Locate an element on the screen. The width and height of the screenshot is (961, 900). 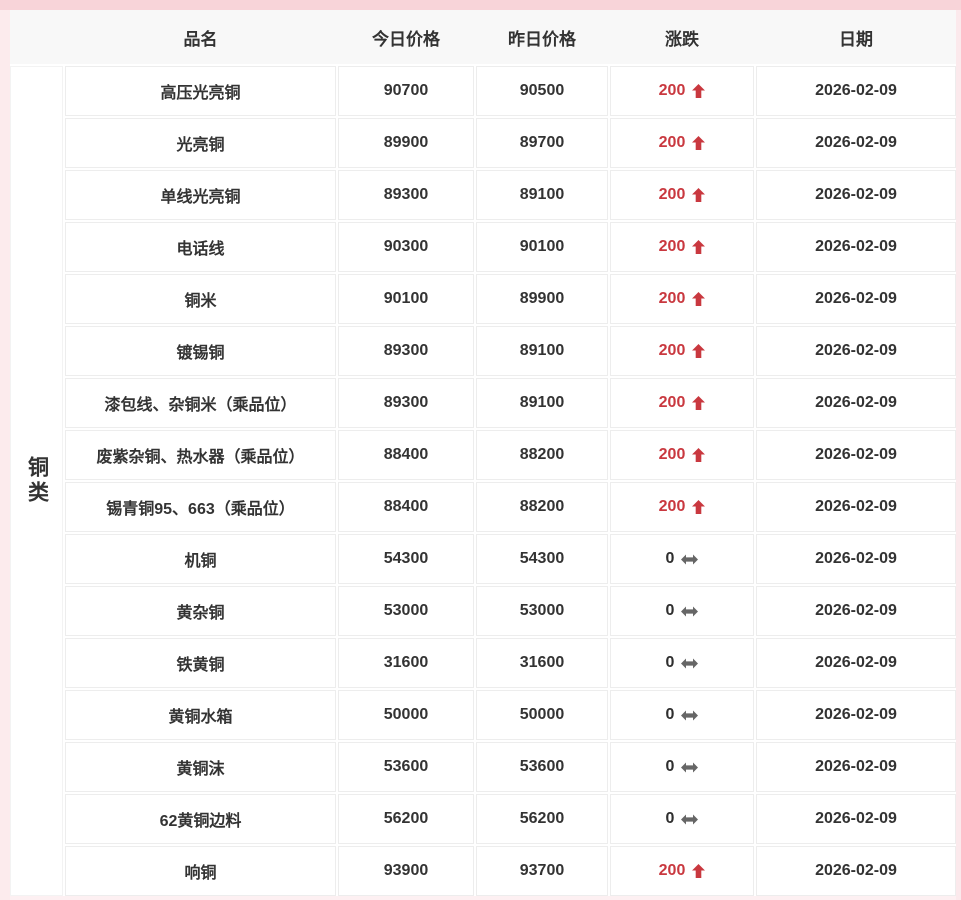
product-name-cell: 62黄铜边料 is located at coordinates (200, 819).